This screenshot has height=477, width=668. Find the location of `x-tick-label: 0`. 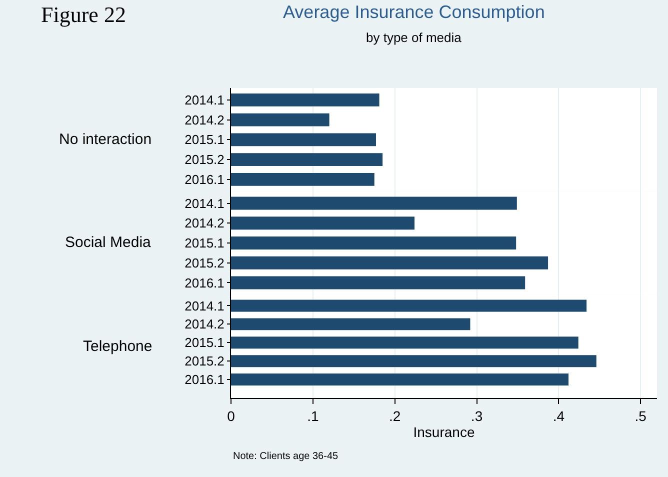

x-tick-label: 0 is located at coordinates (231, 416).